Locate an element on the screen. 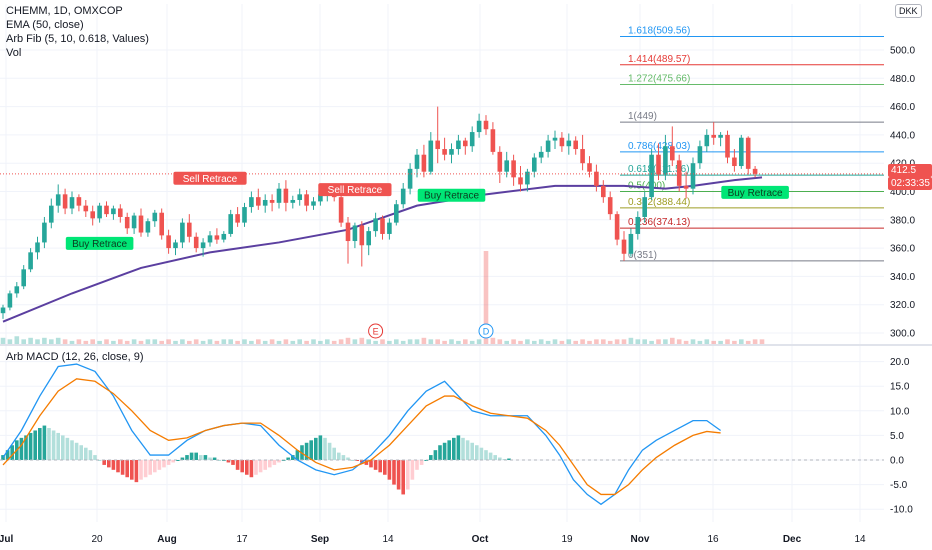 This screenshot has width=932, height=550. legend-ema: EMA (50, close) is located at coordinates (45, 25).